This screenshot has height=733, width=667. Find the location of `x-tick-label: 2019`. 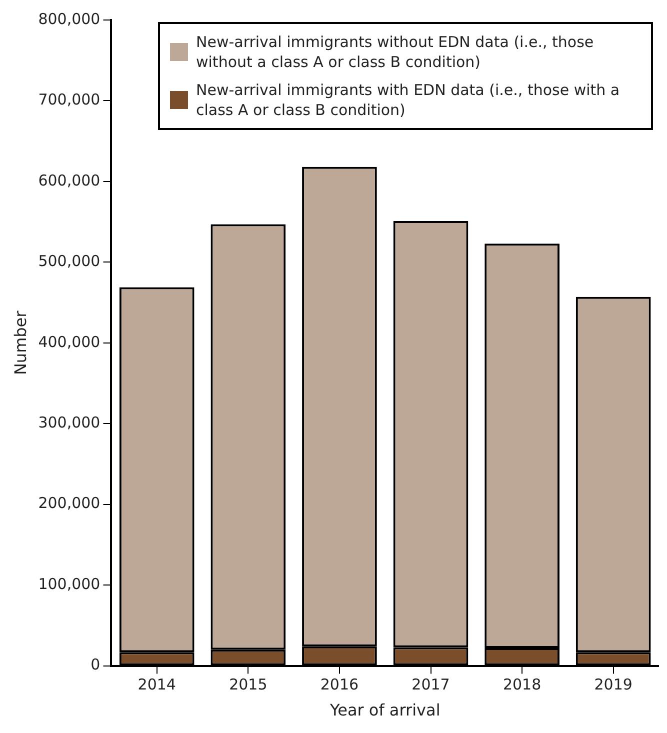

x-tick-label: 2019 is located at coordinates (613, 685).